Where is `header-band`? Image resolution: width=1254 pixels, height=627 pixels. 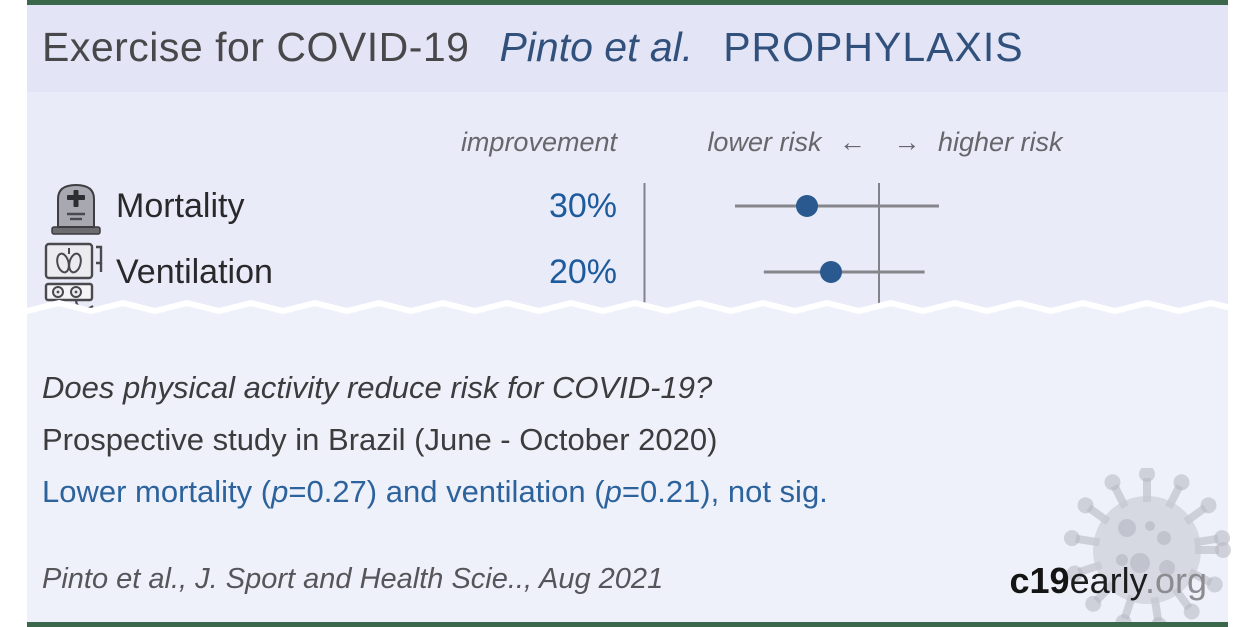 header-band is located at coordinates (627, 48).